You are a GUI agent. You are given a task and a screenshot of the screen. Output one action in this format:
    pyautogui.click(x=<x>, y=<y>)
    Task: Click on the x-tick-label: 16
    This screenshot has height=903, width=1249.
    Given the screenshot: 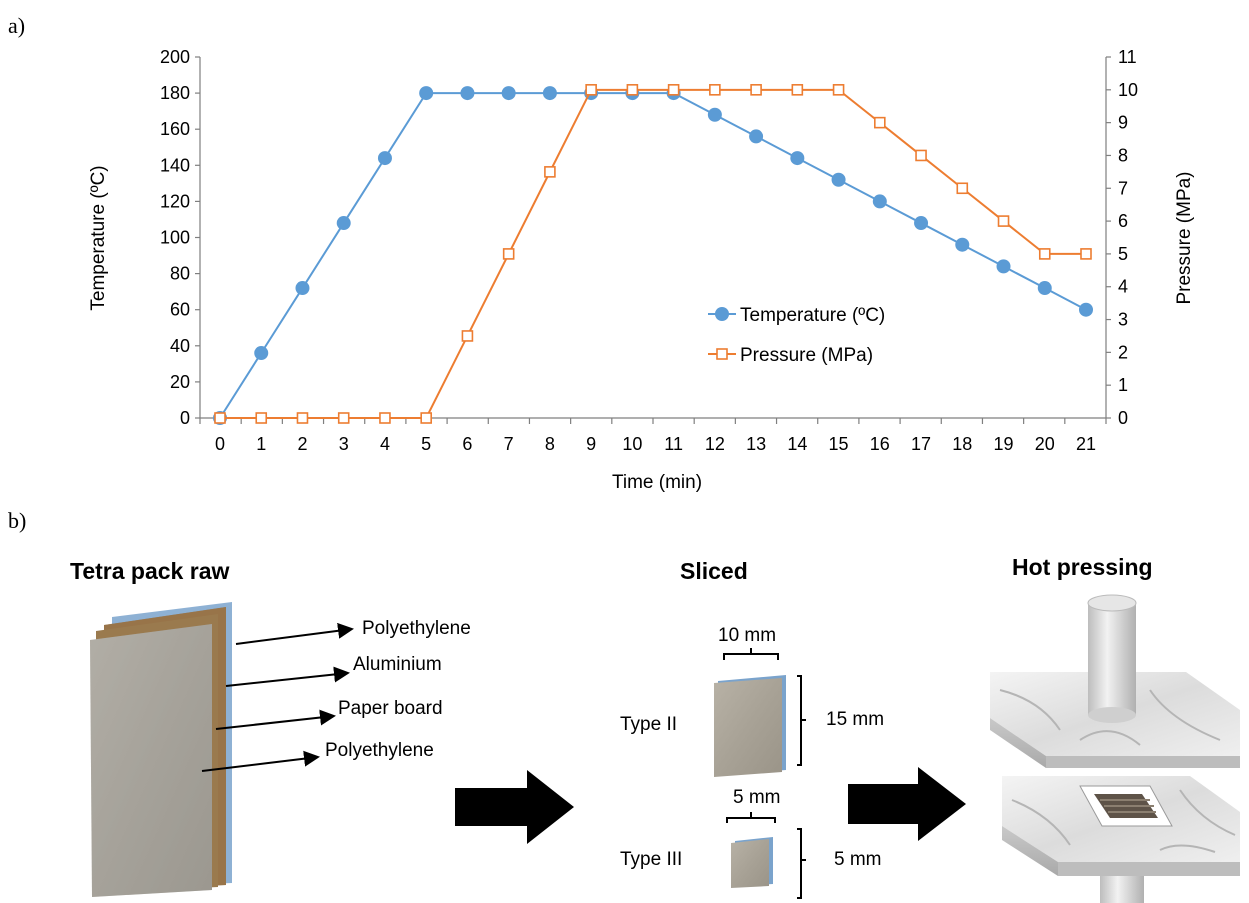 What is the action you would take?
    pyautogui.click(x=880, y=444)
    